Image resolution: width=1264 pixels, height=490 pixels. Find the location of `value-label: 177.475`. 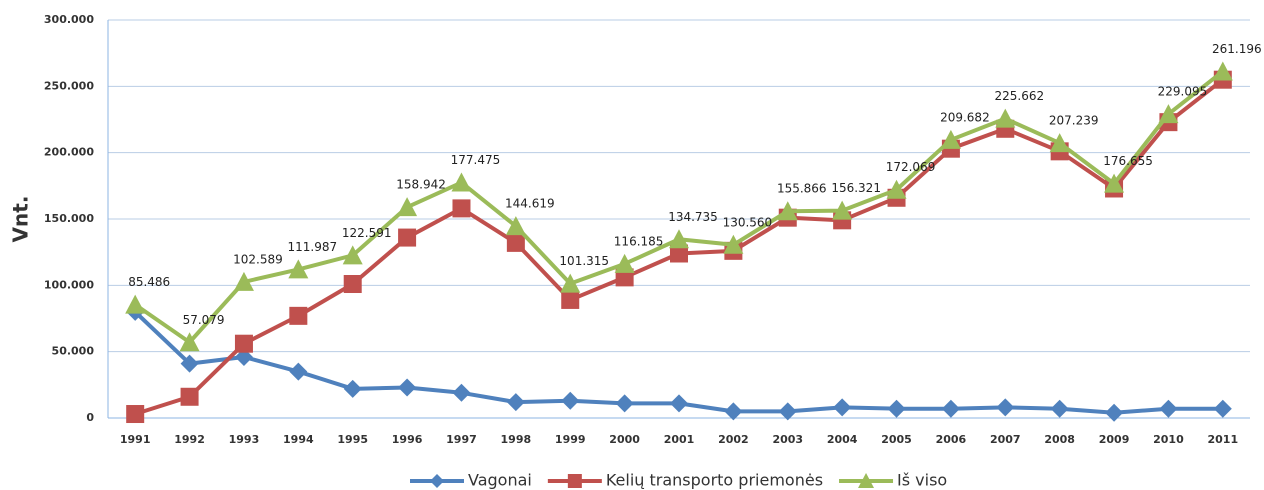

value-label: 177.475 is located at coordinates (476, 160).